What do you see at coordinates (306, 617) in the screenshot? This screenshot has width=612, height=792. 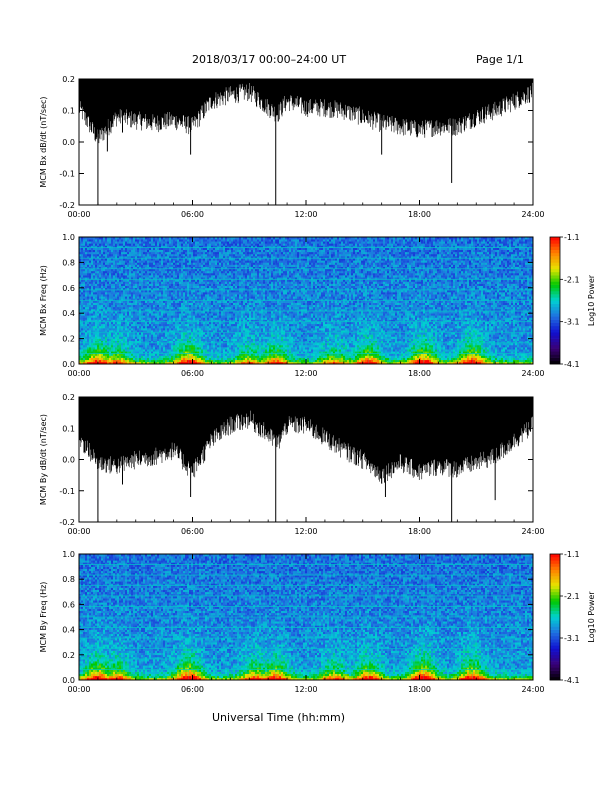 I see `spectrogram-by-spectrogram` at bounding box center [306, 617].